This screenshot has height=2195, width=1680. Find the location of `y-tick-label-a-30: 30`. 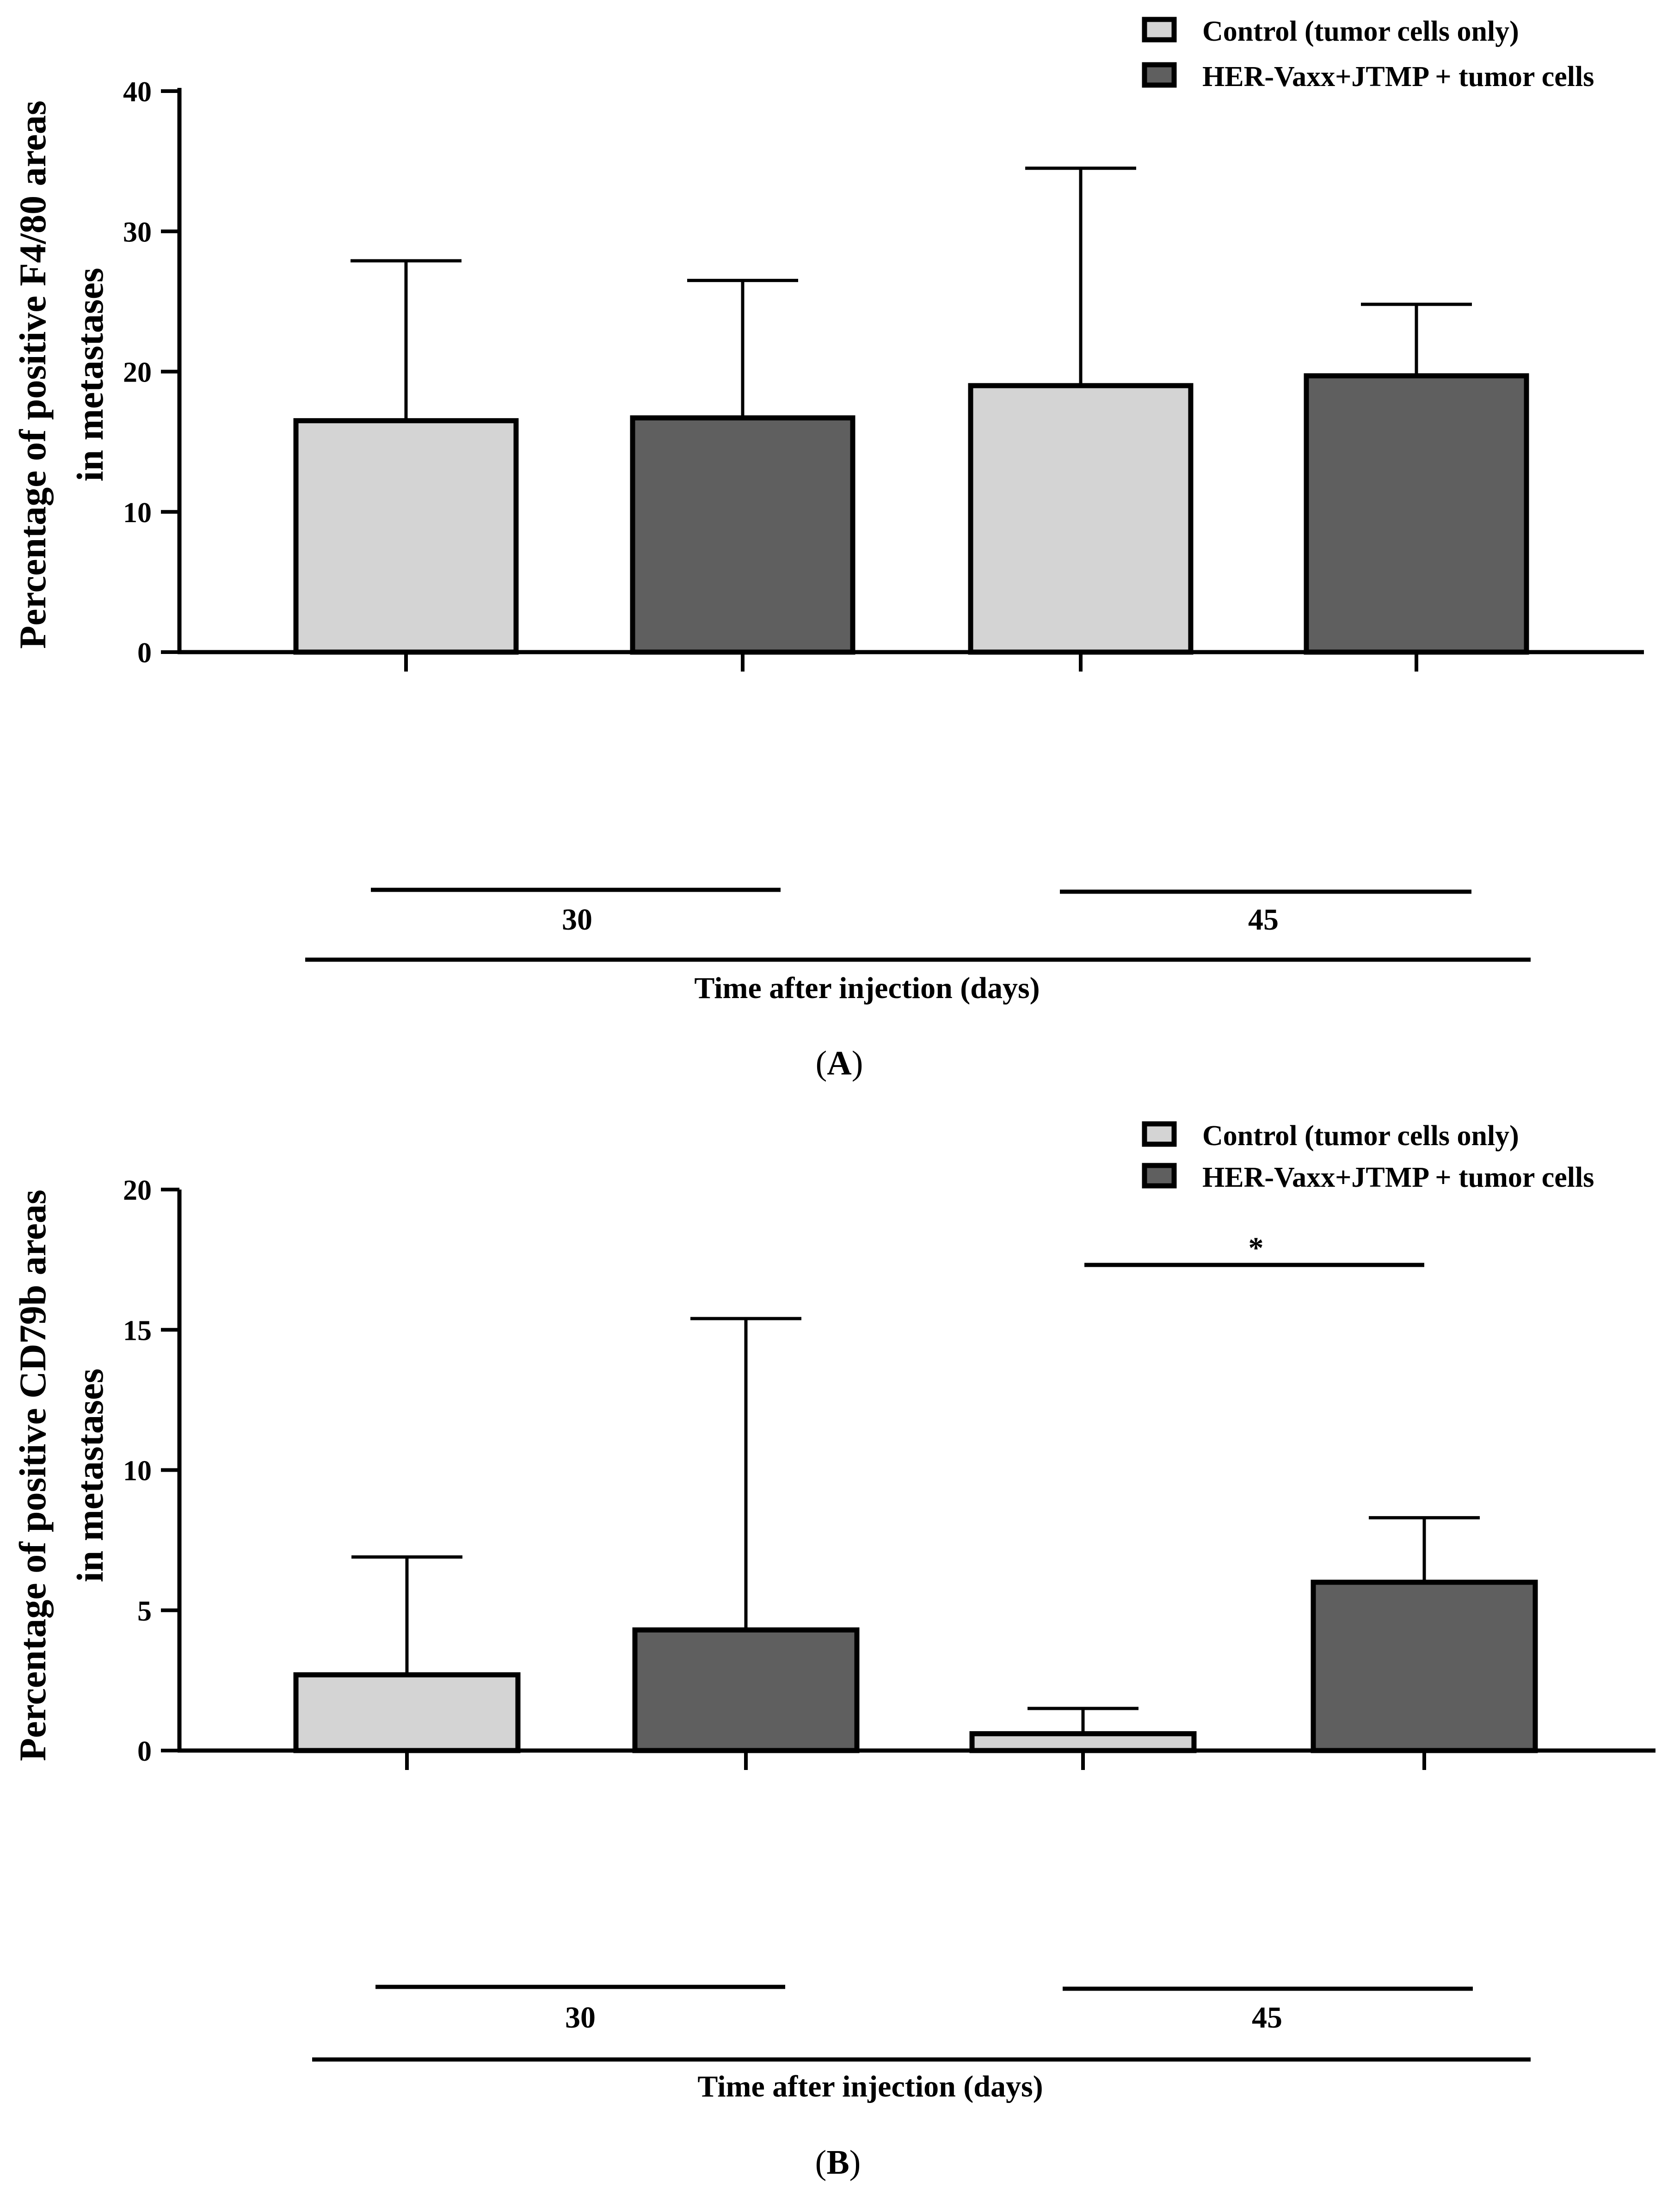

y-tick-label-a-30: 30 is located at coordinates (137, 232).